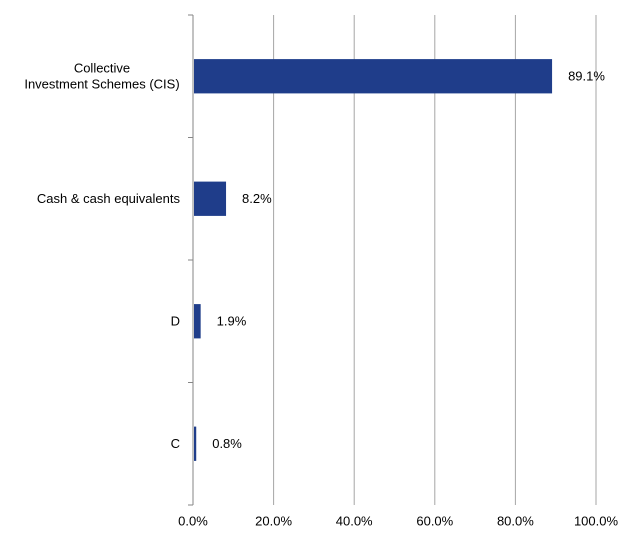 Image resolution: width=620 pixels, height=539 pixels. I want to click on x-tick-label: 80.0%, so click(515, 520).